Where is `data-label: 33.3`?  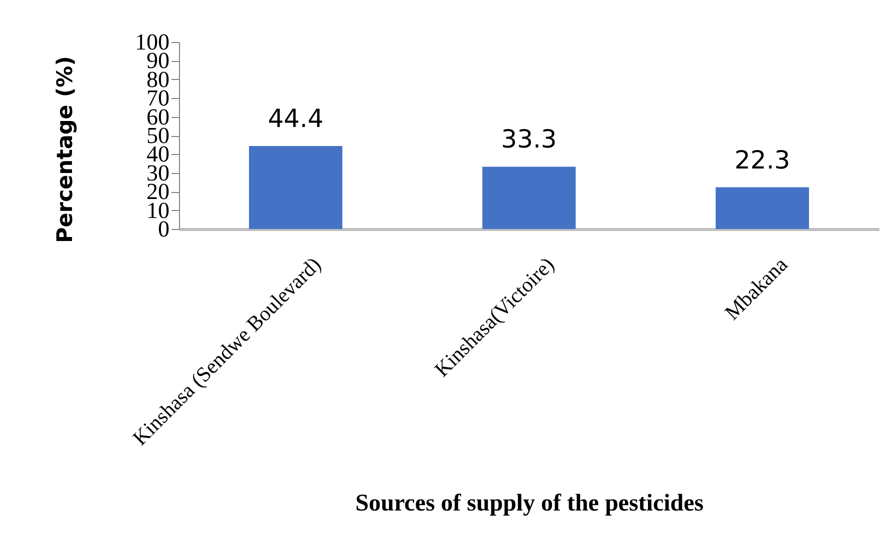
data-label: 33.3 is located at coordinates (529, 139).